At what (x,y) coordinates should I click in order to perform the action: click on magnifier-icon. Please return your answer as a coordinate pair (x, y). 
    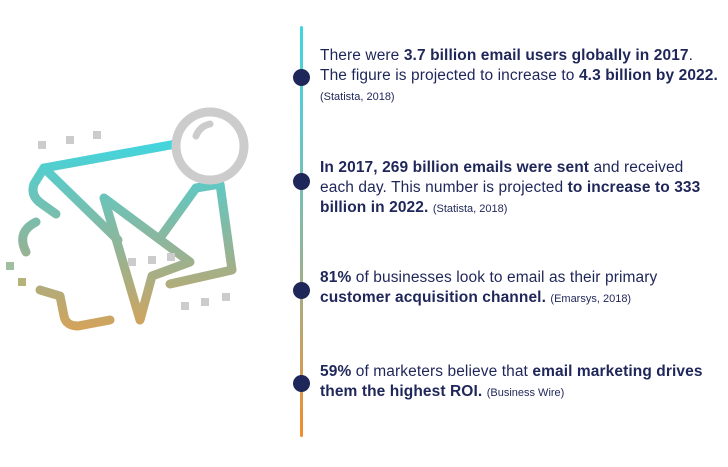
    Looking at the image, I should click on (210, 146).